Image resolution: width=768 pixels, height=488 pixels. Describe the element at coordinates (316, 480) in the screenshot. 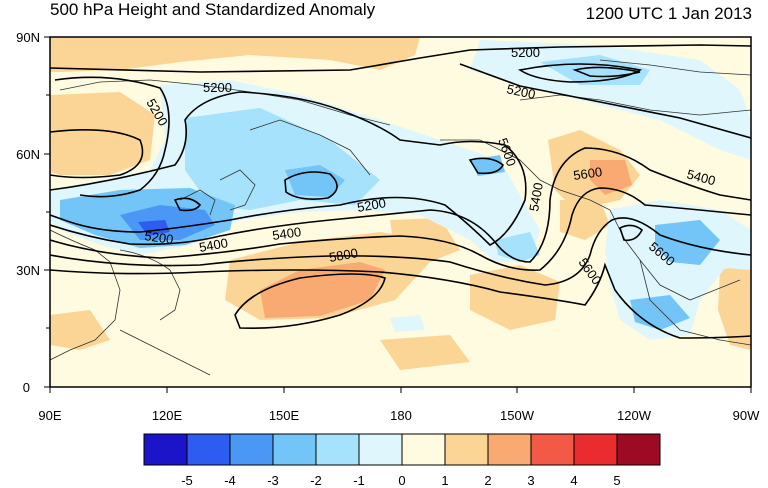

I see `colorbar-tick-label: -2` at that location.